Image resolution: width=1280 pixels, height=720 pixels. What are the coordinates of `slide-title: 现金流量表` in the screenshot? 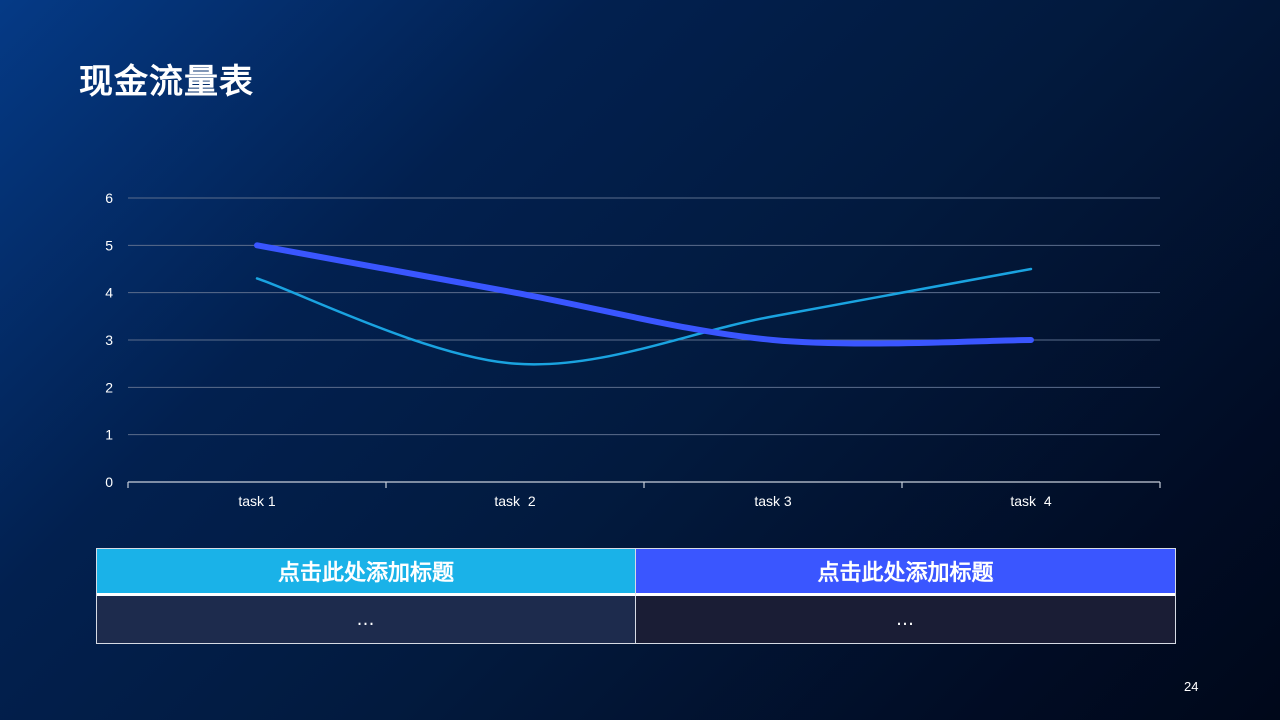 It's located at (166, 82).